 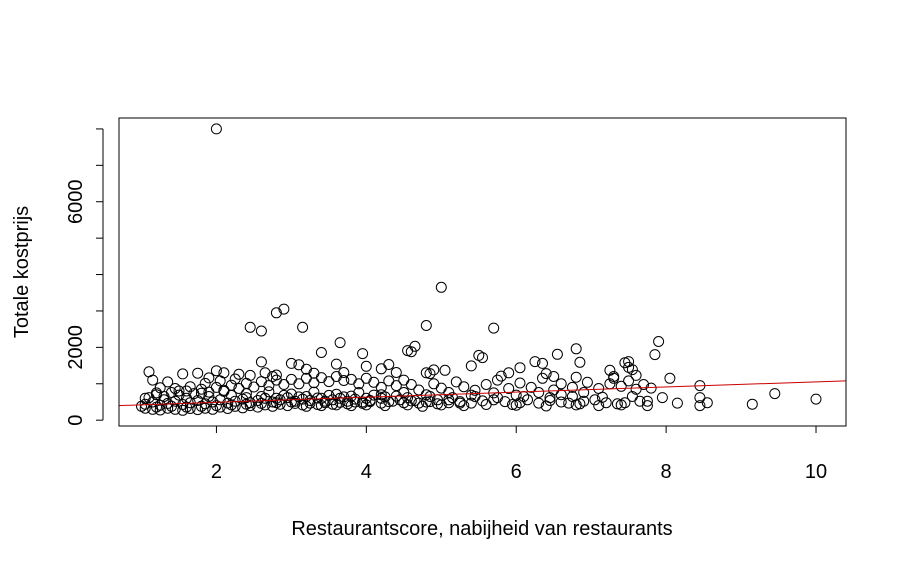 I want to click on x-tick-label: 2, so click(x=216, y=472).